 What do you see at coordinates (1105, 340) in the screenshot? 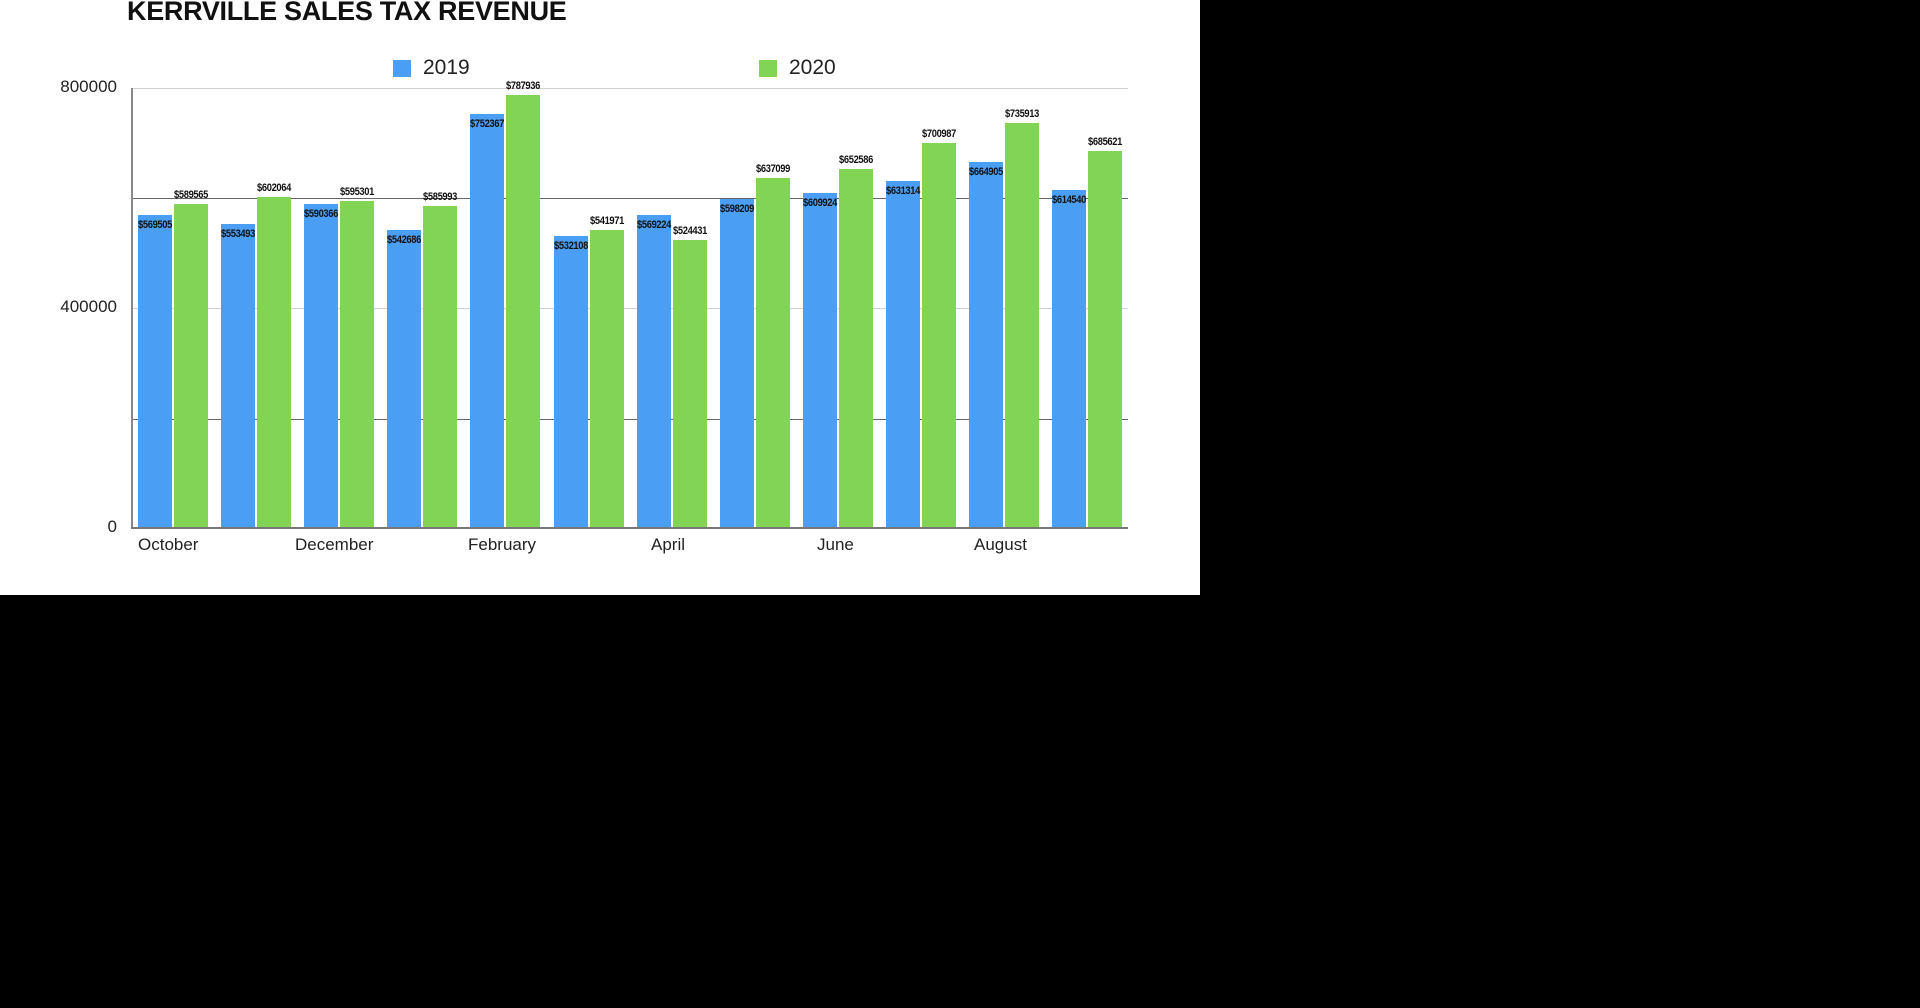
I see `bar-2020-september` at bounding box center [1105, 340].